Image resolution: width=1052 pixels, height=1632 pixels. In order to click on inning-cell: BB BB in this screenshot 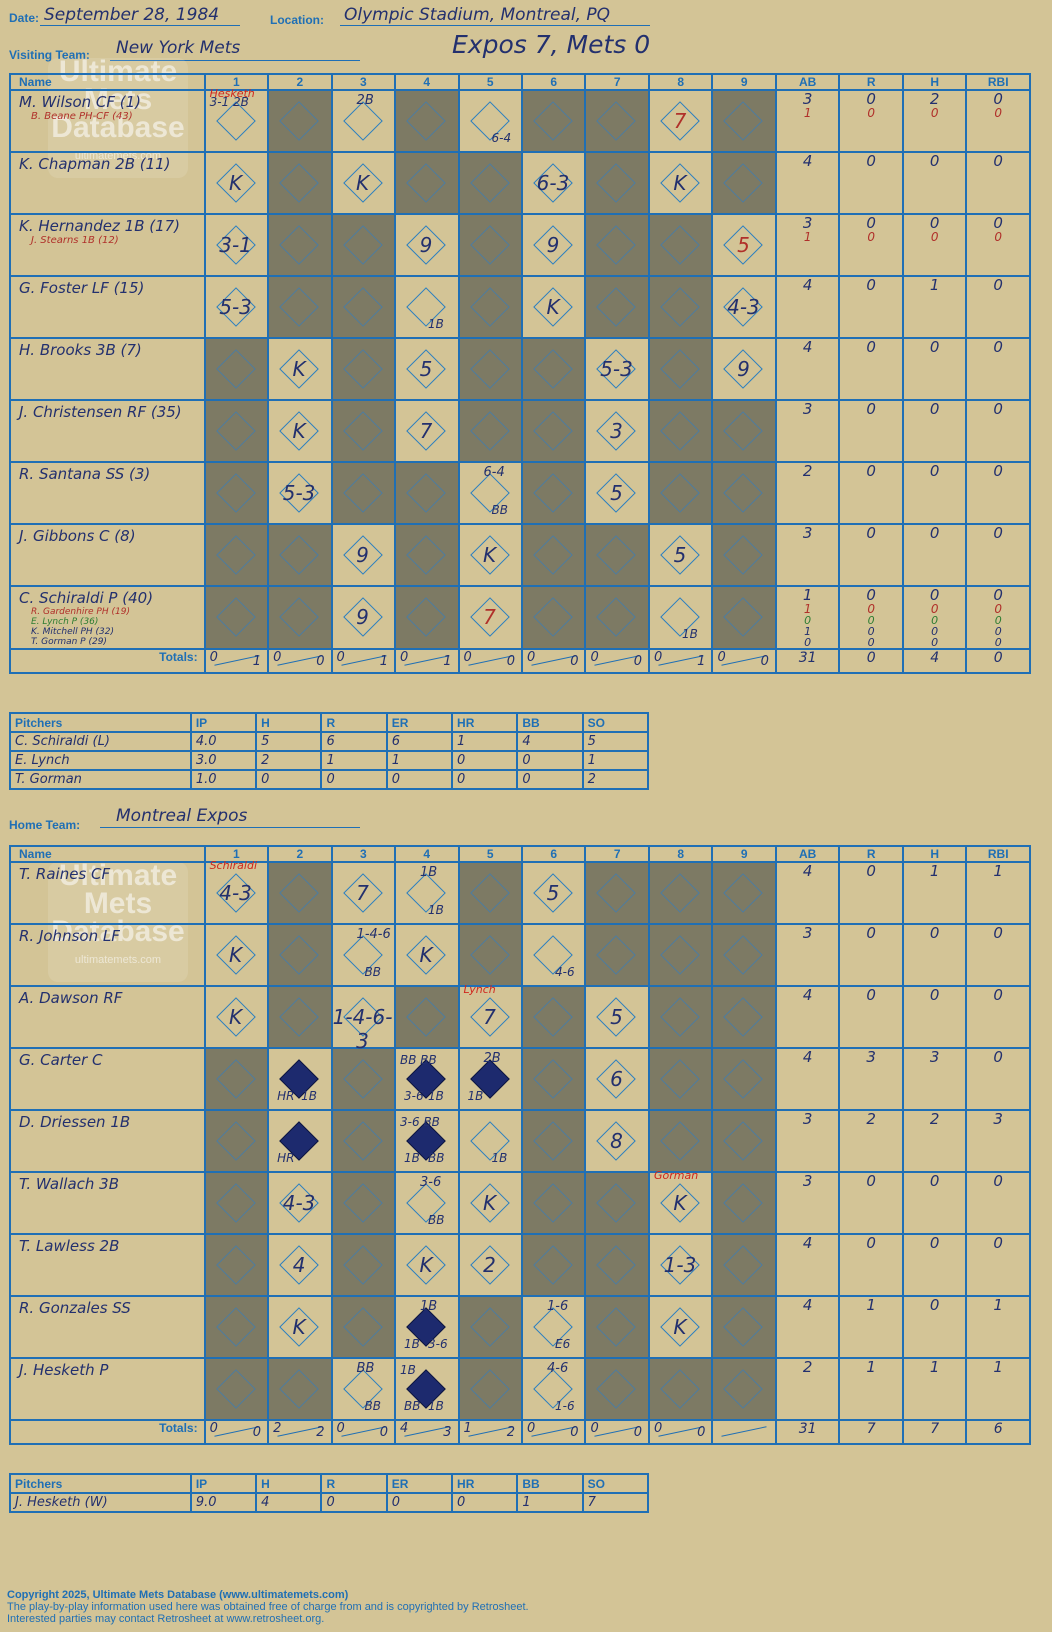, I will do `click(363, 1389)`.